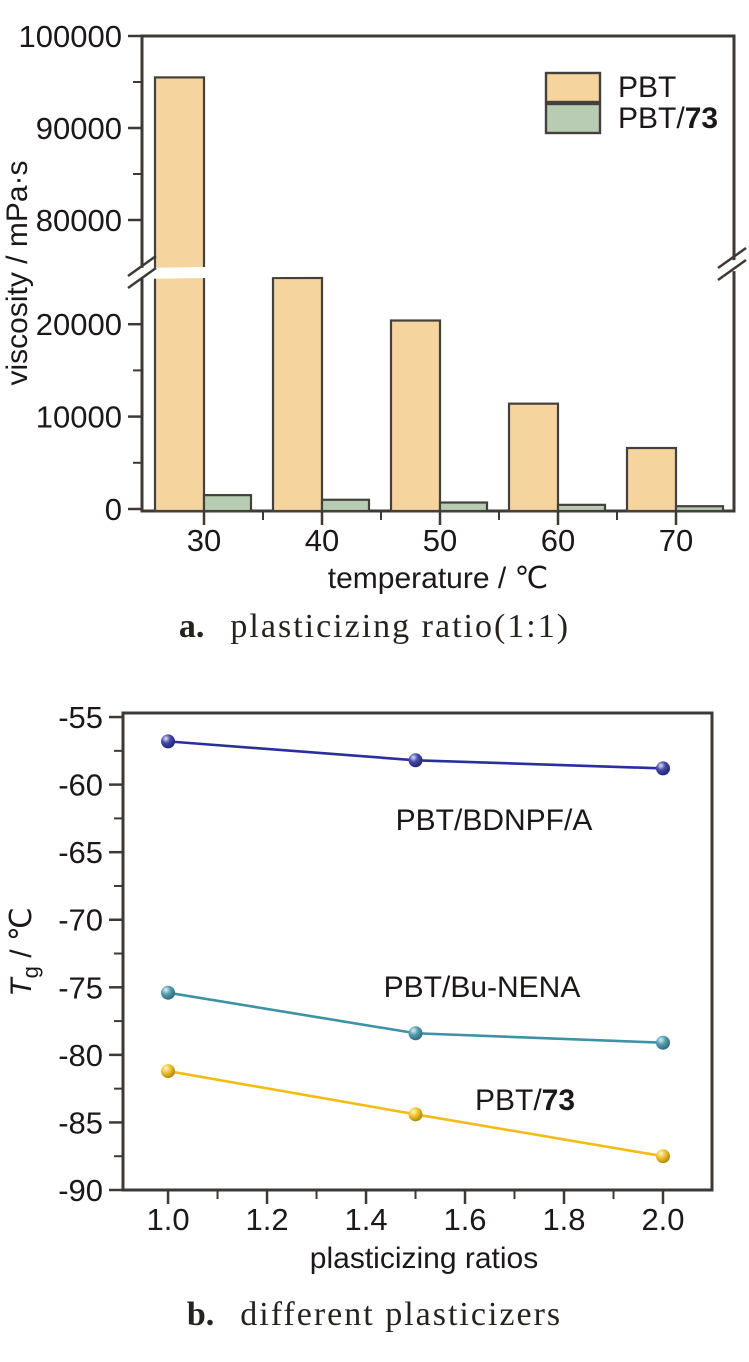 Image resolution: width=749 pixels, height=1362 pixels. I want to click on legend-swatch-PBT, so click(573, 87).